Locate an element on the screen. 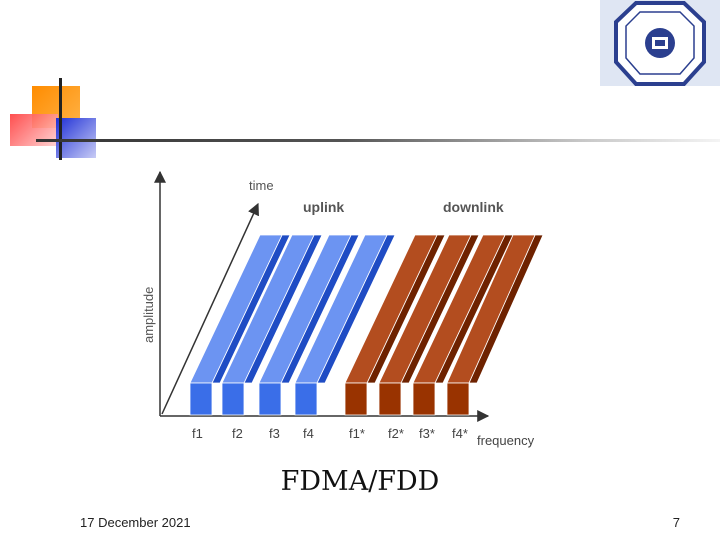  downlink-freq-label: f1* is located at coordinates (357, 433).